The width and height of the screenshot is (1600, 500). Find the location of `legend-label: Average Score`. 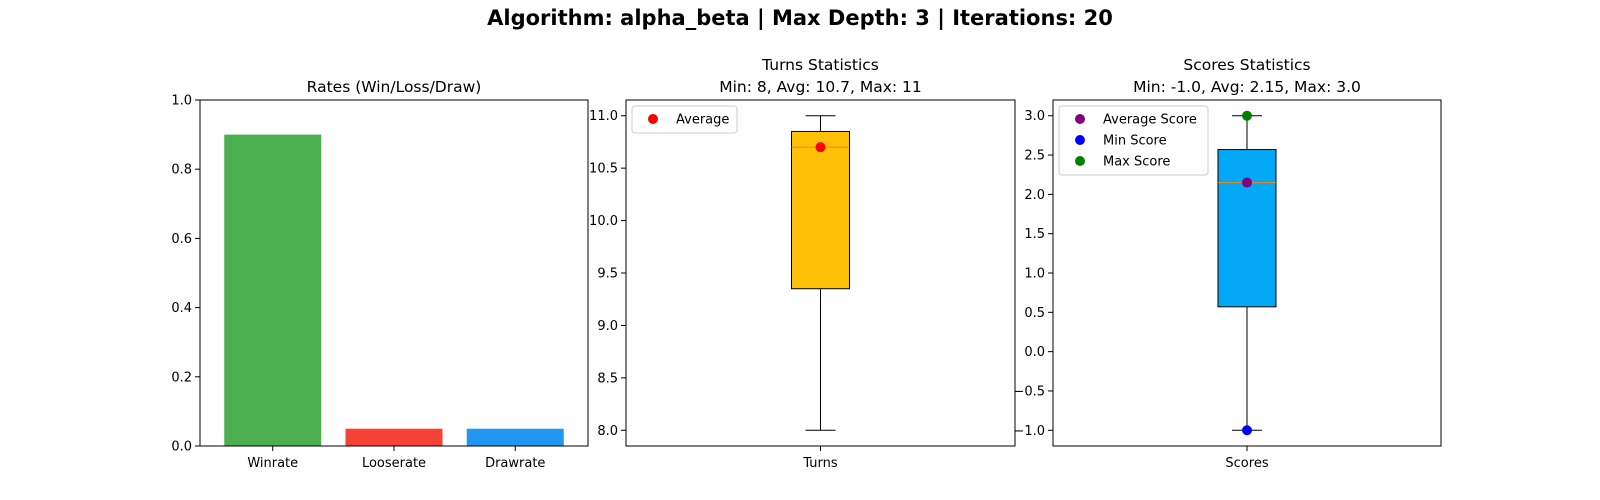

legend-label: Average Score is located at coordinates (1150, 120).